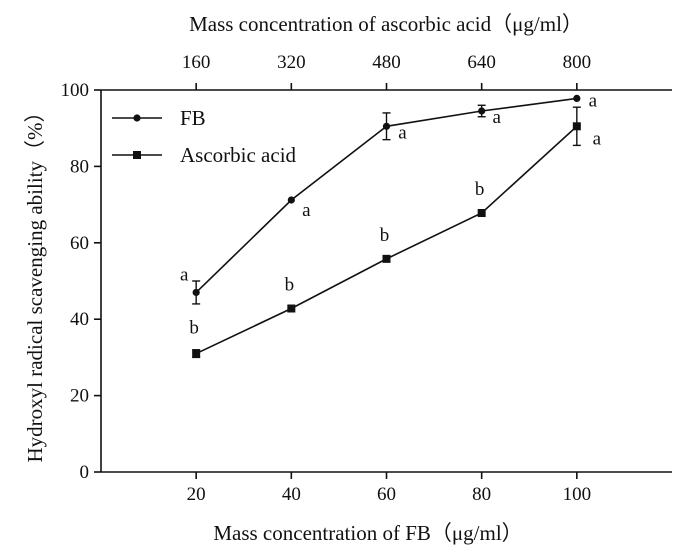  Describe the element at coordinates (79, 319) in the screenshot. I see `y-tick-label: 40` at that location.